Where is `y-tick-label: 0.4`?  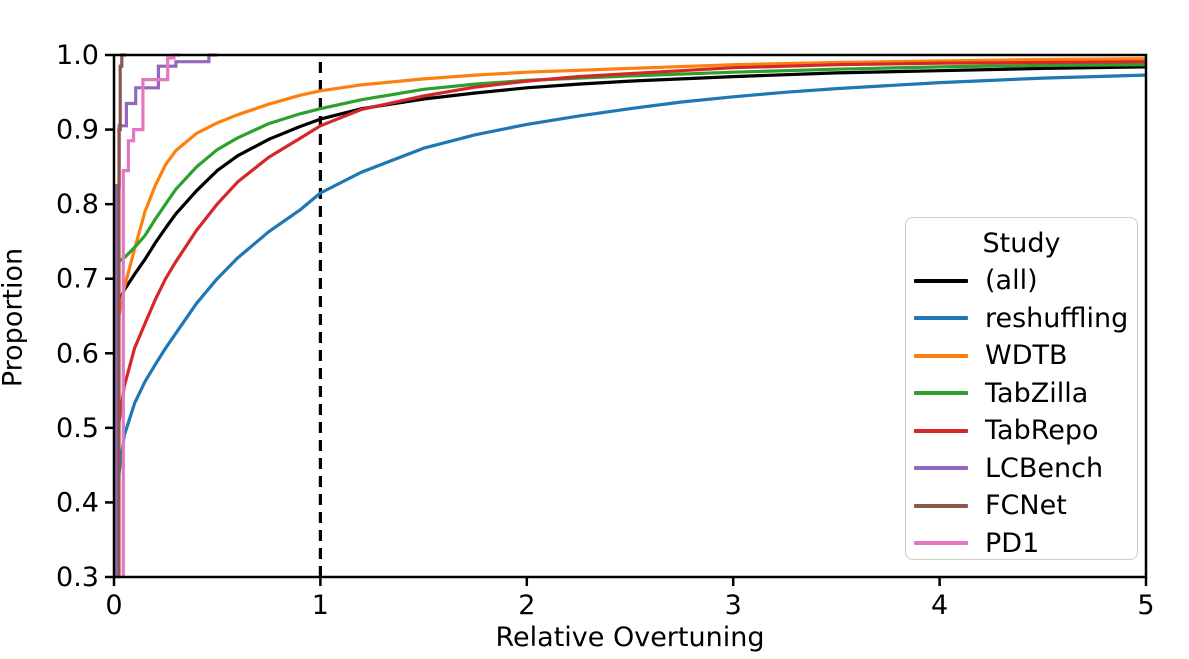 y-tick-label: 0.4 is located at coordinates (77, 502).